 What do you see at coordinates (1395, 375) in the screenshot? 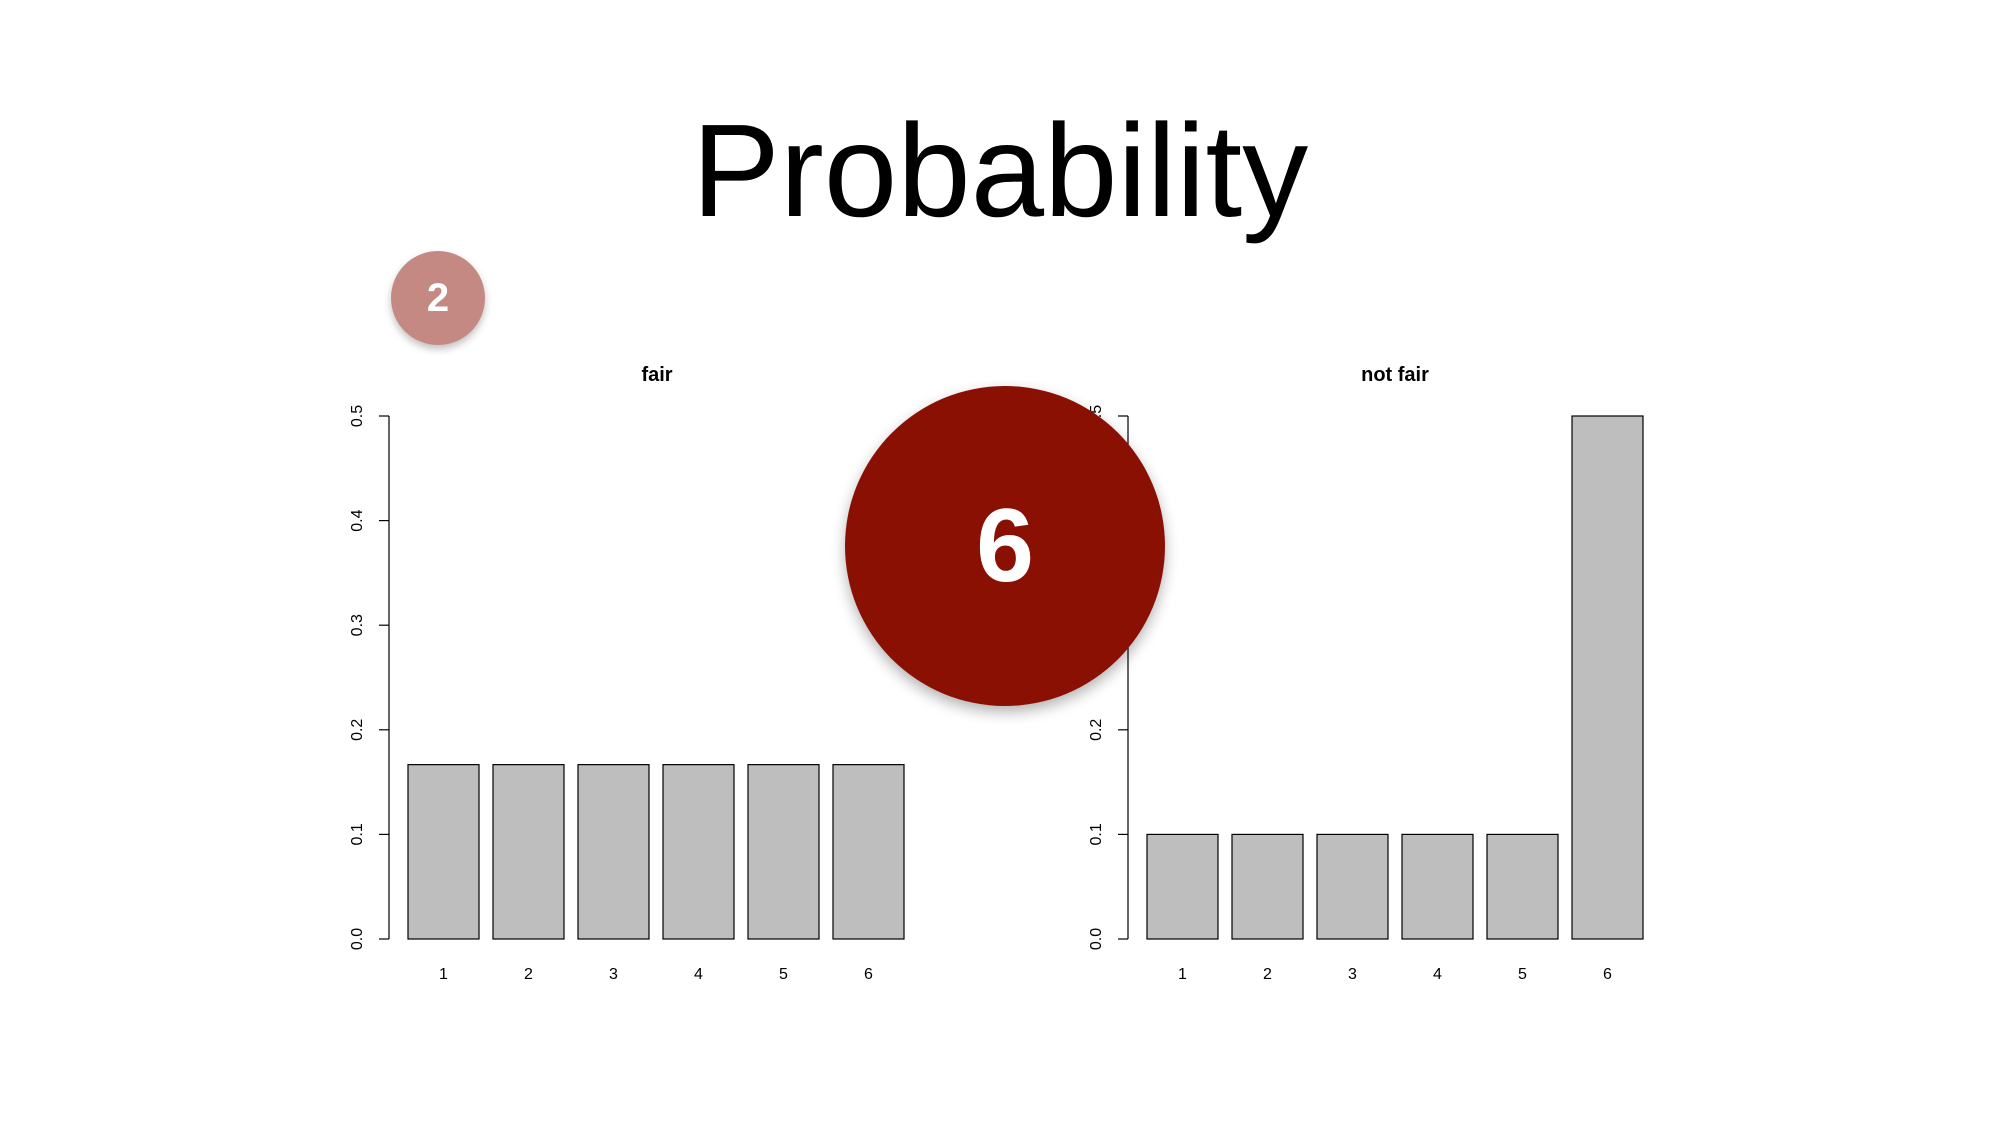
I see `chart-title: not fair` at bounding box center [1395, 375].